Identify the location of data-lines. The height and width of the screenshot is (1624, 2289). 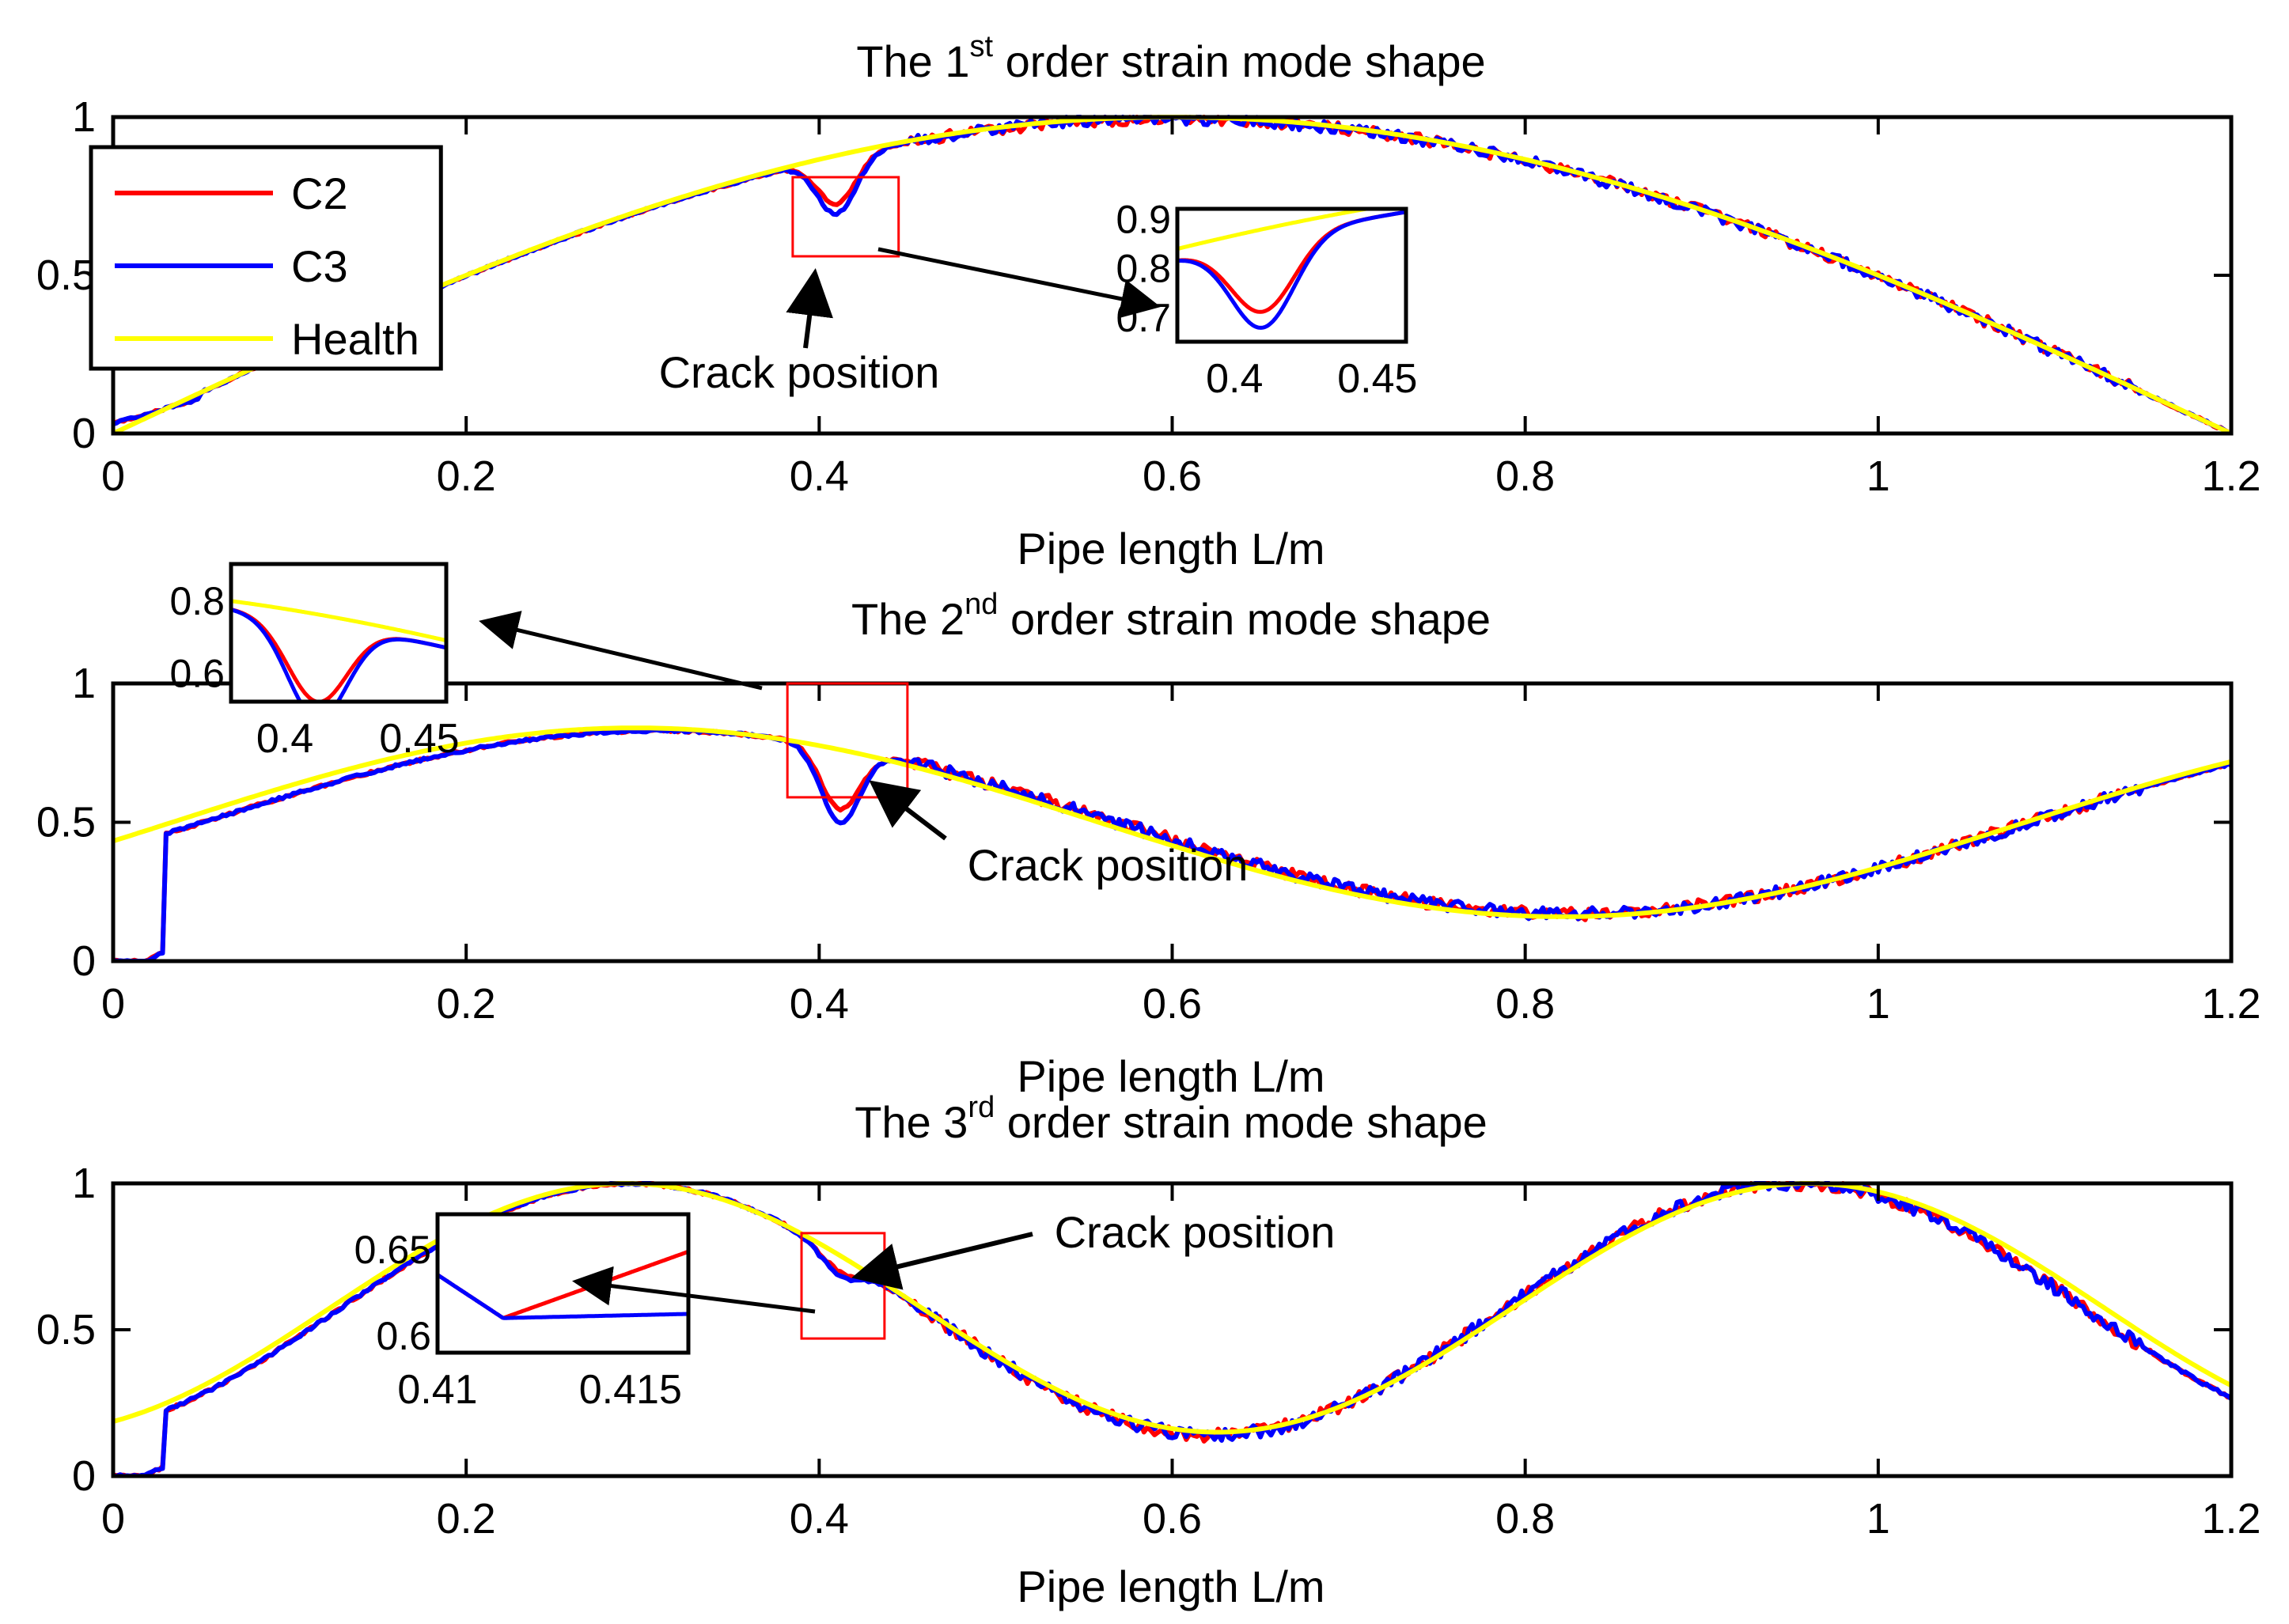
(1172, 843).